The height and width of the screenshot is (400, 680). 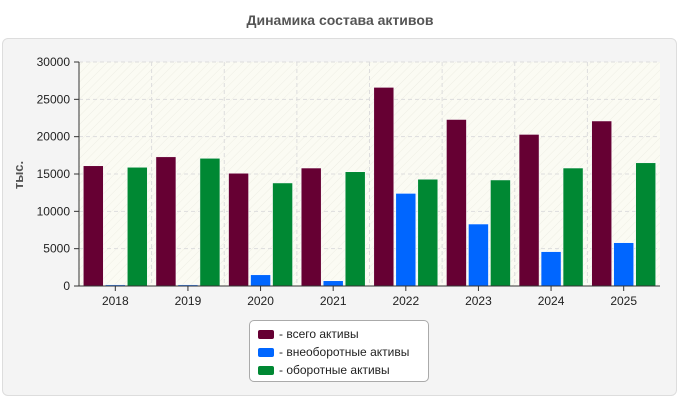 I want to click on legend-label-noncurrent: - внеоборотные активы, so click(x=344, y=352).